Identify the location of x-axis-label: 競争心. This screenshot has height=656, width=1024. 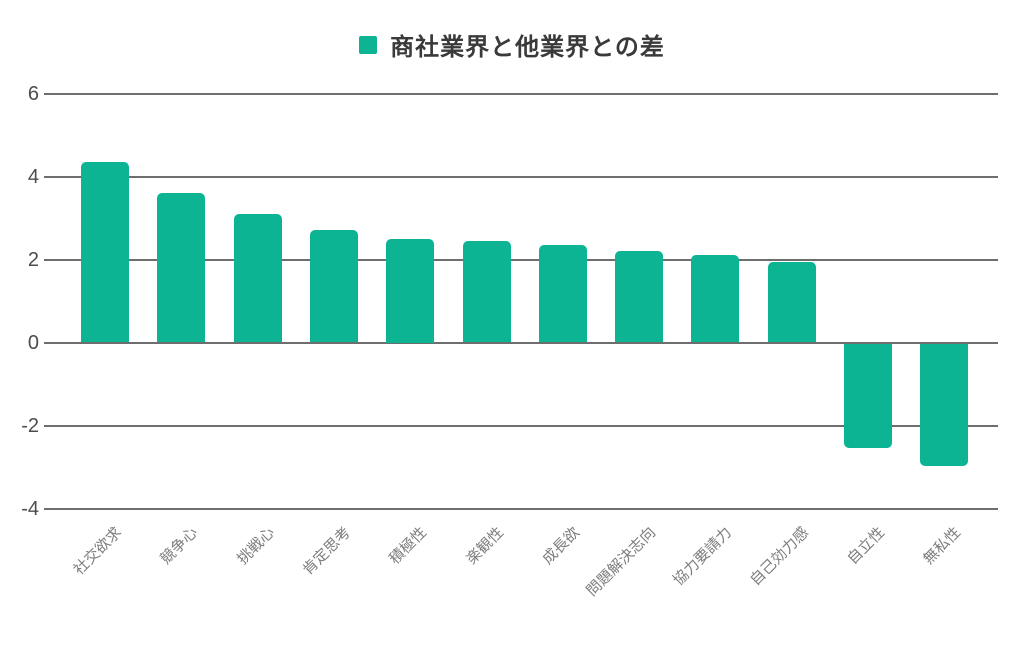
(179, 546).